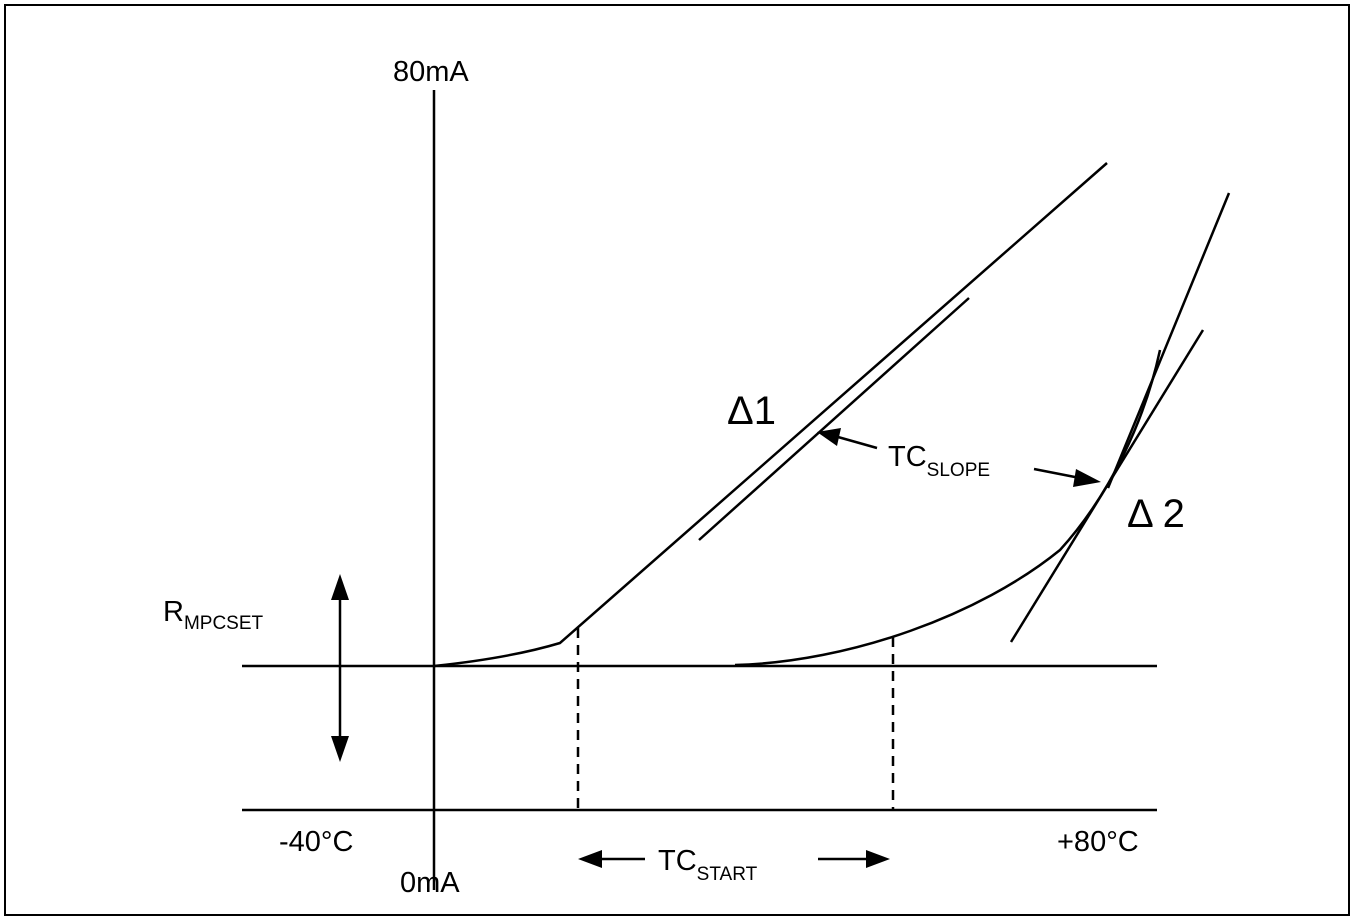 Image resolution: width=1356 pixels, height=920 pixels. Describe the element at coordinates (340, 587) in the screenshot. I see `r-mpcset-arrow-up-icon` at that location.